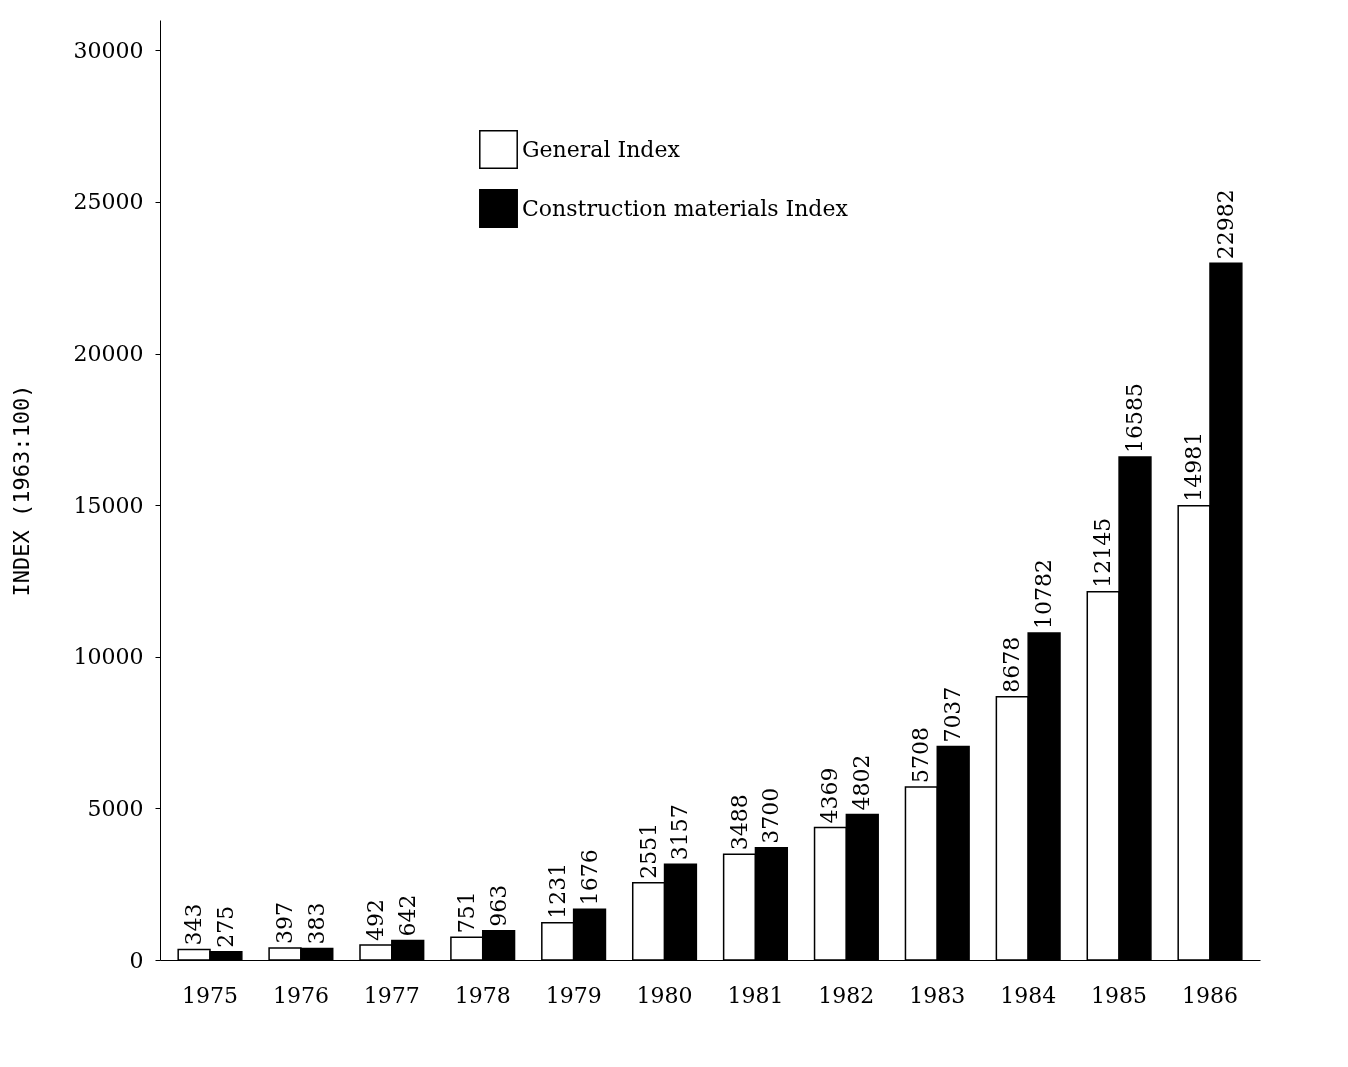  I want to click on x-tick-label: 1982, so click(846, 995).